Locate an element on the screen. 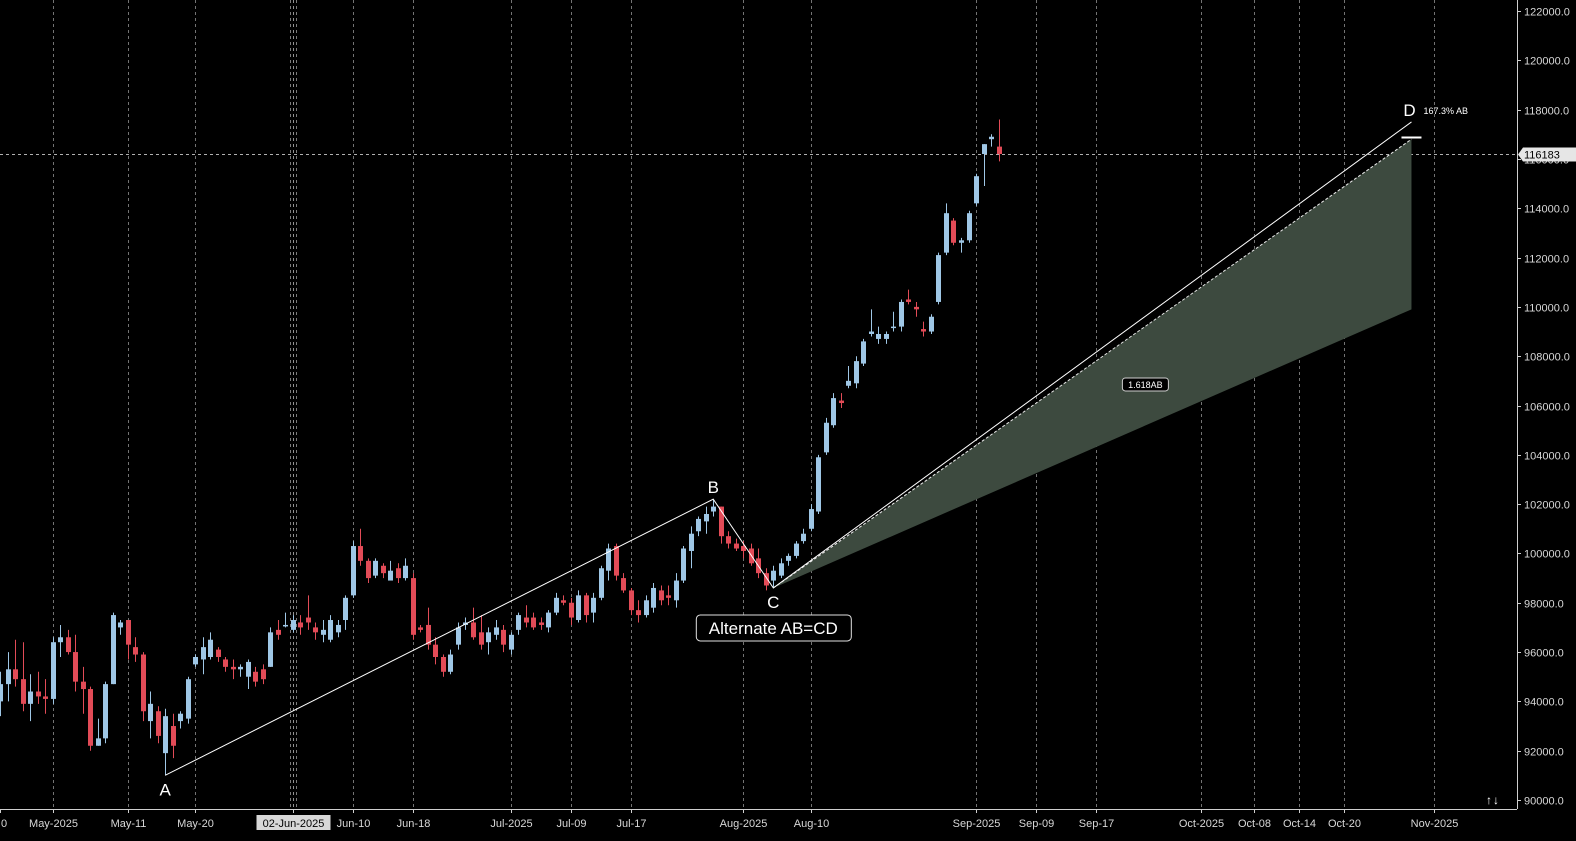 The width and height of the screenshot is (1576, 841). point-label-a: A is located at coordinates (166, 789).